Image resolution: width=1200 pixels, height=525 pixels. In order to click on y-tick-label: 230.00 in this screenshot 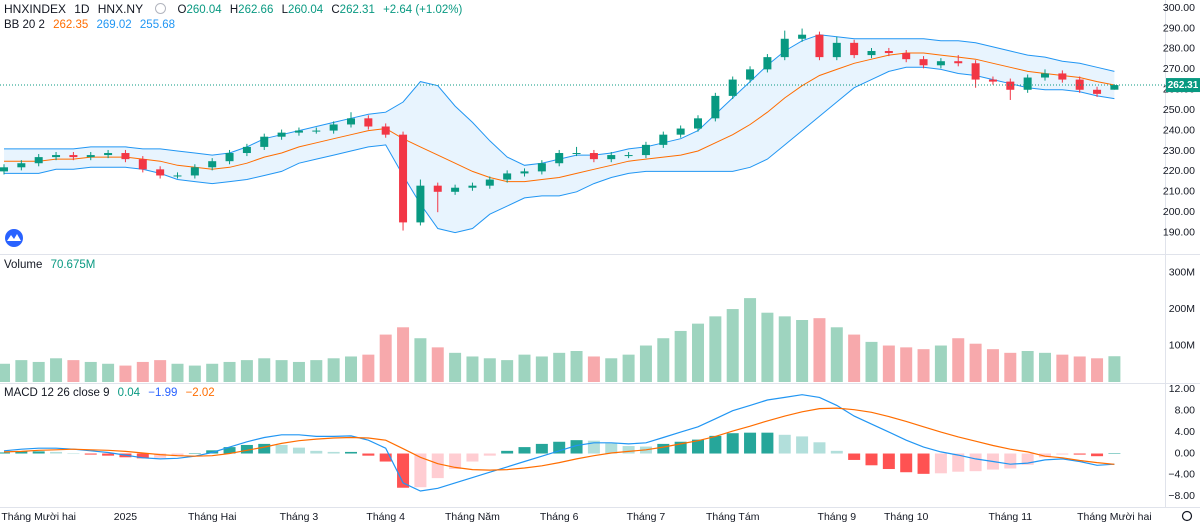, I will do `click(1179, 151)`.